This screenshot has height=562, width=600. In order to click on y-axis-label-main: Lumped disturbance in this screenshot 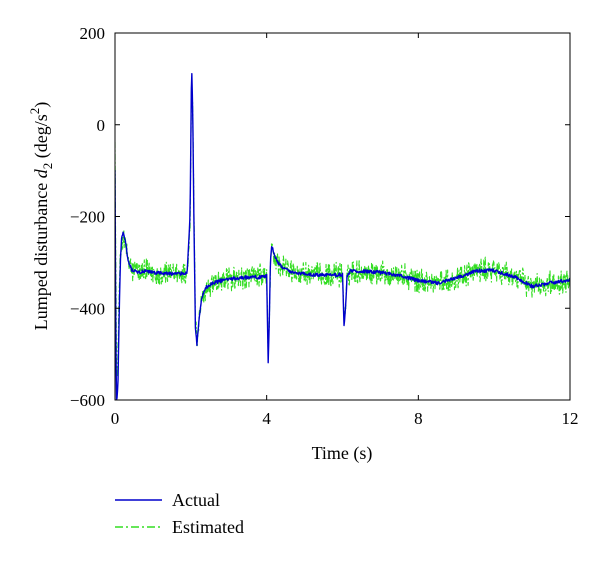, I will do `click(41, 254)`.